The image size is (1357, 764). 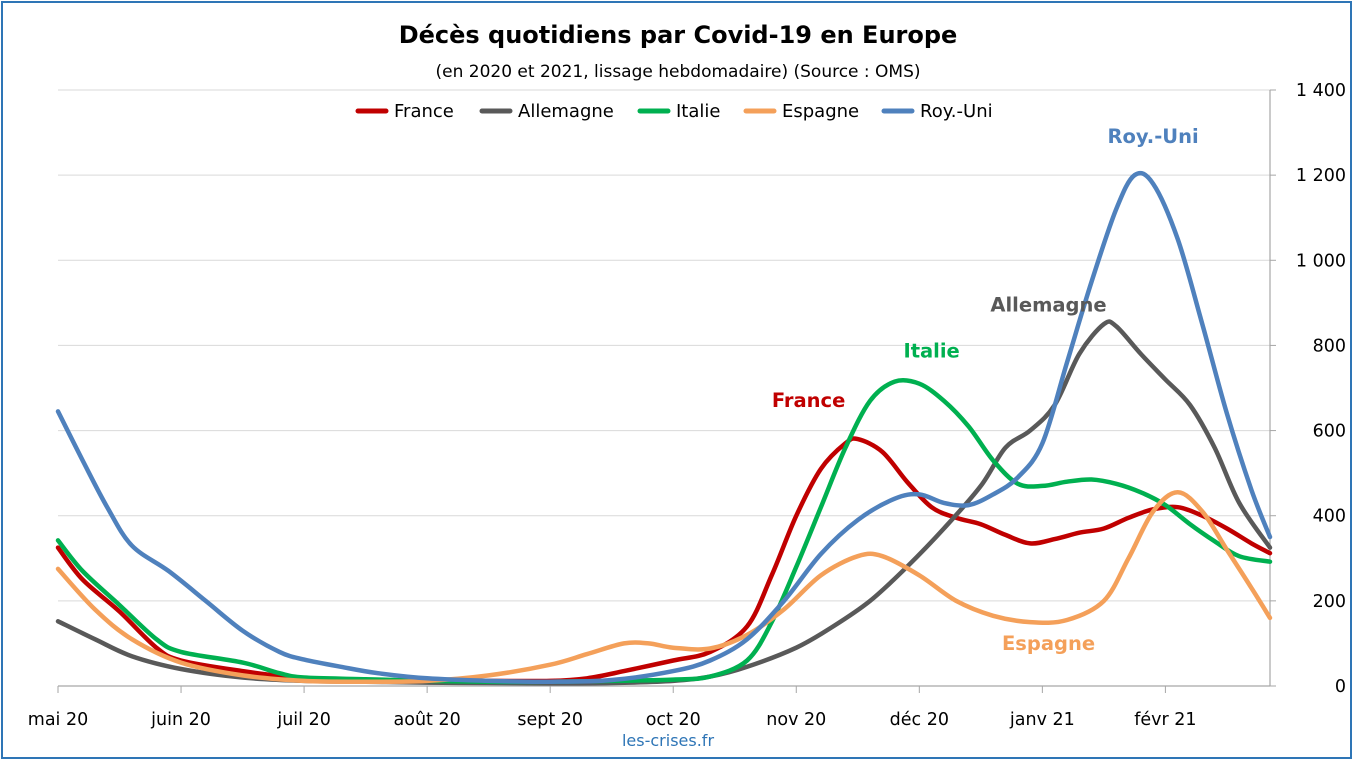 What do you see at coordinates (180, 720) in the screenshot?
I see `x-tick-label: juin 20` at bounding box center [180, 720].